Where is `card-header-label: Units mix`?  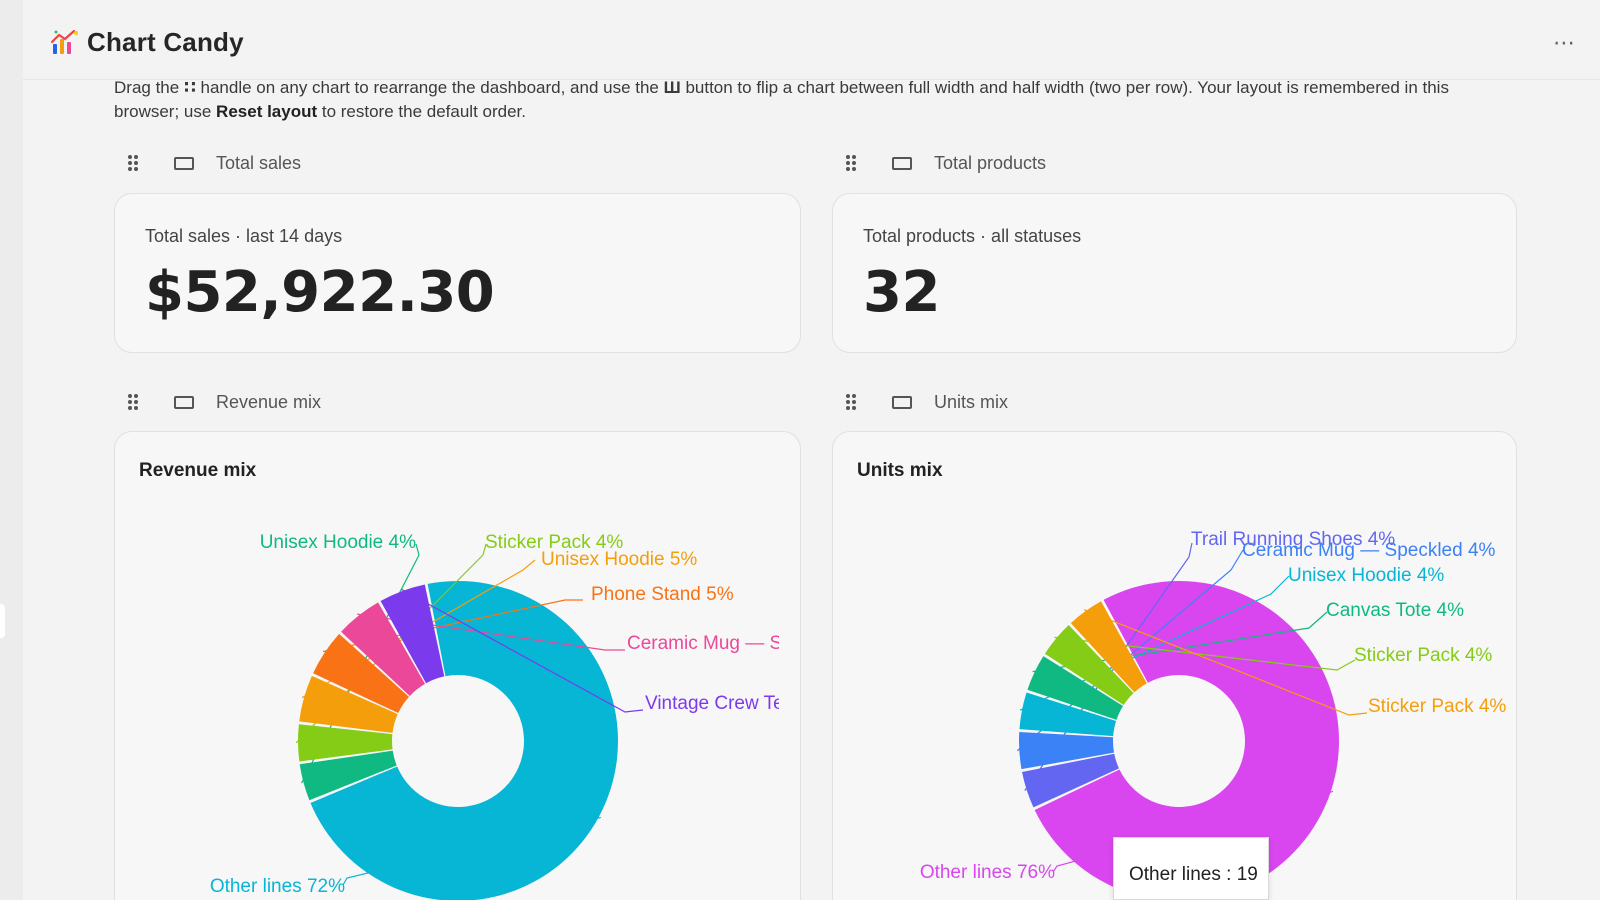
card-header-label: Units mix is located at coordinates (971, 401).